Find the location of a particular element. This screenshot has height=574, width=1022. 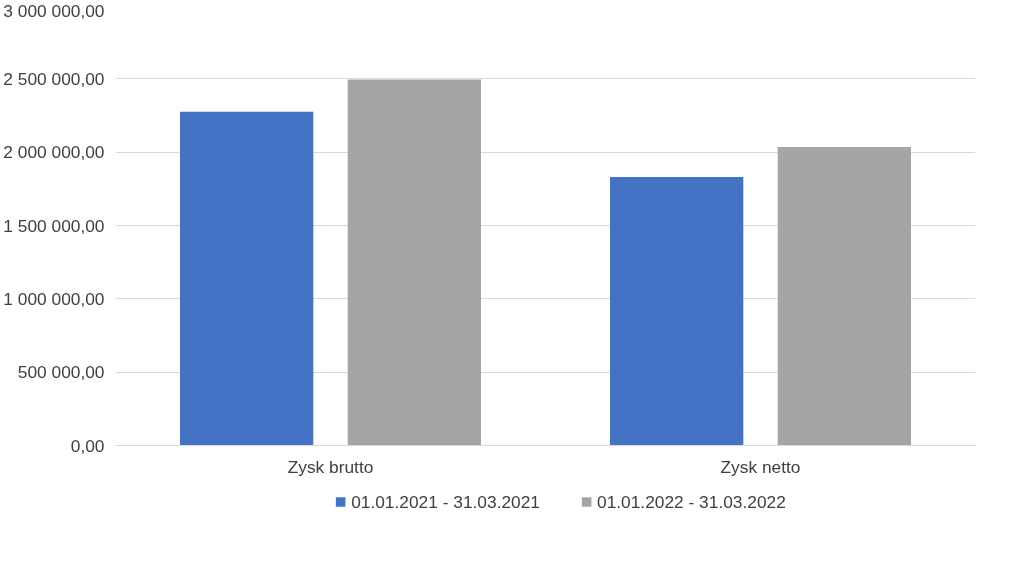

y-tick-label: 500 000,00 is located at coordinates (61, 372).